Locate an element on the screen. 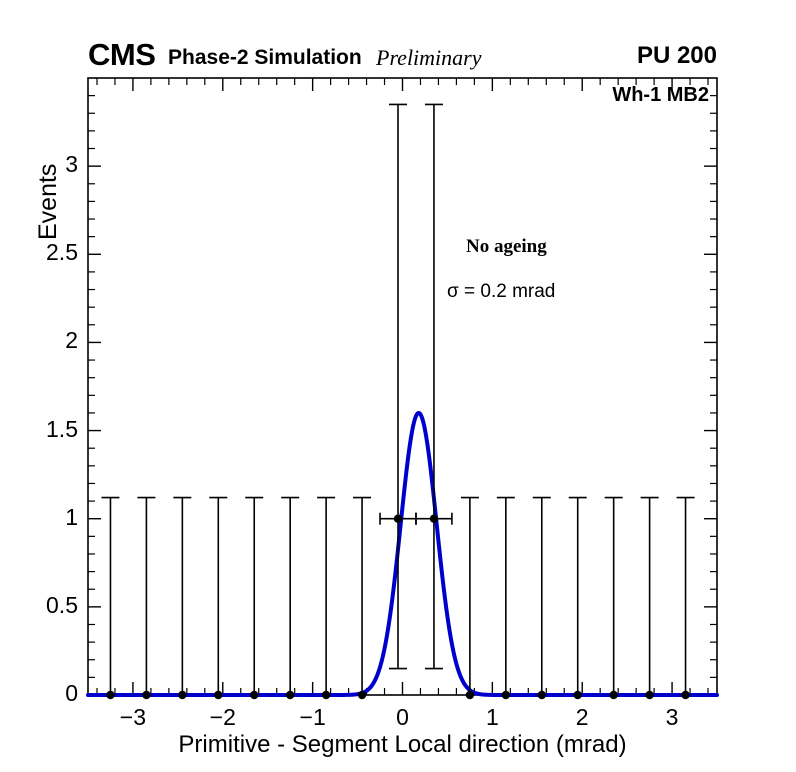 This screenshot has width=796, height=772. y-tick-label: 3 is located at coordinates (71, 164).